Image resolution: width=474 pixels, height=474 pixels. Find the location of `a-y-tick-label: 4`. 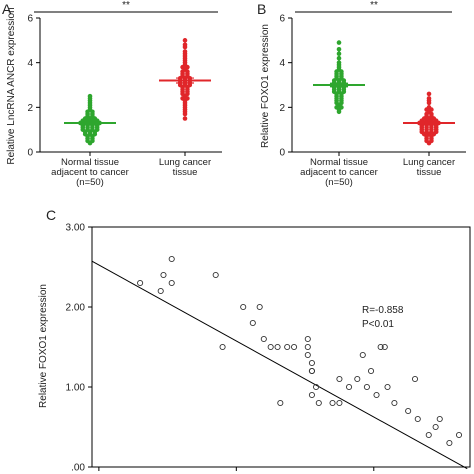

a-y-tick-label: 4 is located at coordinates (30, 63).